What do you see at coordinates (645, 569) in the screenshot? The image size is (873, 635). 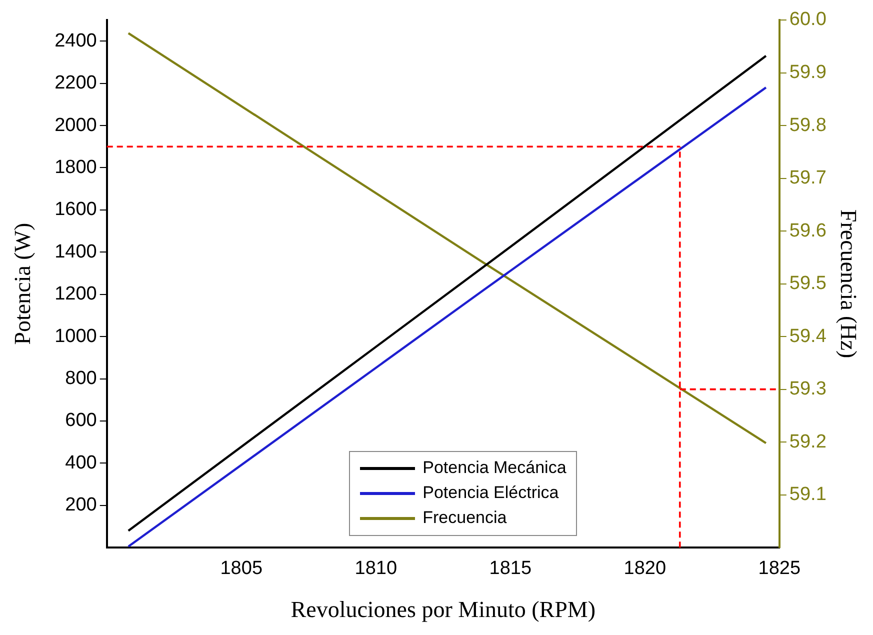 I see `x-tick-label: 1820` at bounding box center [645, 569].